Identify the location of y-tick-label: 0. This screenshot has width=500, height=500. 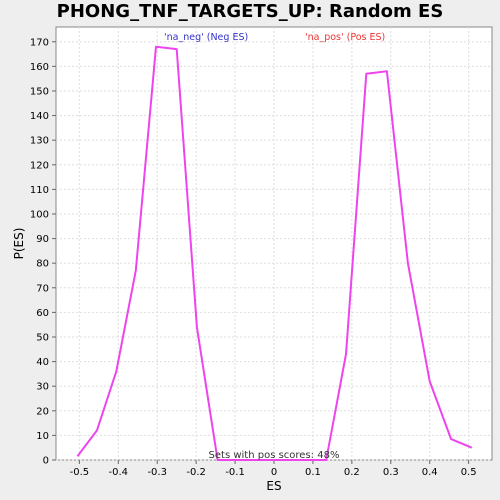
(46, 461).